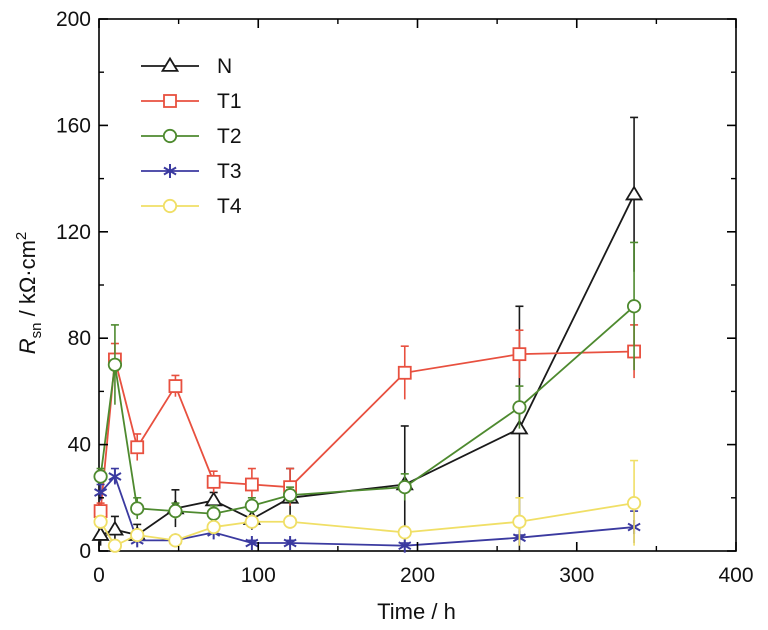 This screenshot has height=630, width=768. What do you see at coordinates (186, 66) in the screenshot?
I see `legend-item-n: N` at bounding box center [186, 66].